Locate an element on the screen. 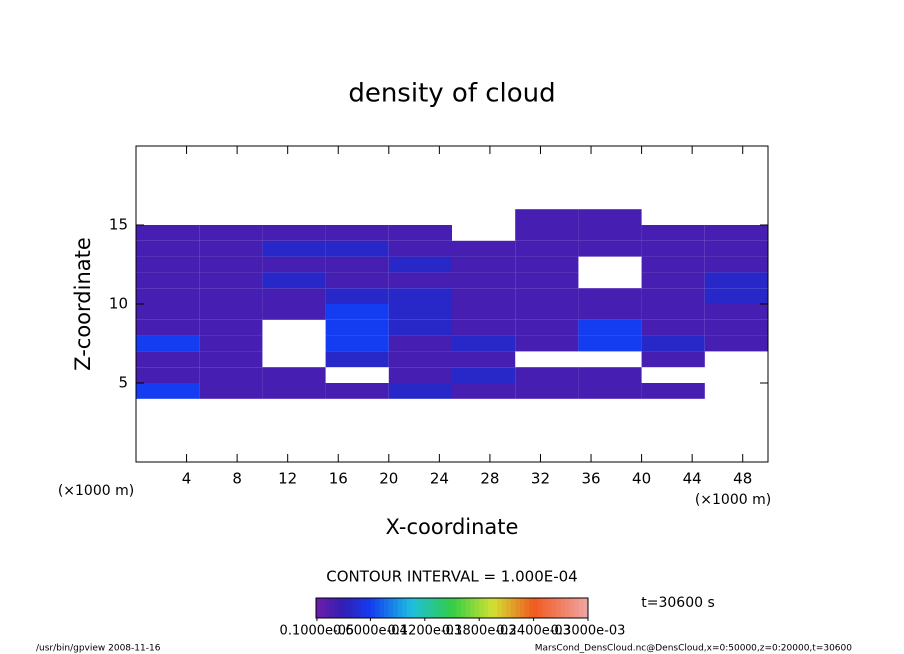 Image resolution: width=904 pixels, height=654 pixels. y-axis-label: Z-coordinate is located at coordinates (83, 304).